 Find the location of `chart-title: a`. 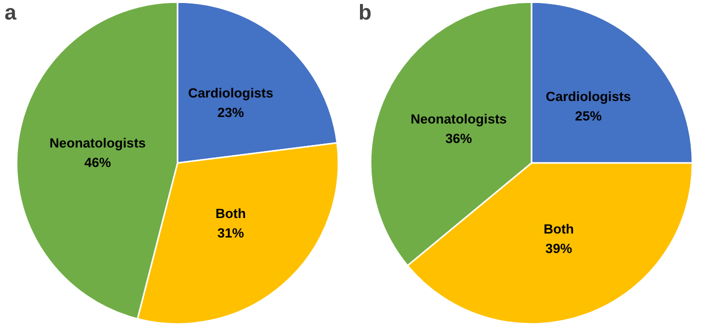

chart-title: a is located at coordinates (10, 12).